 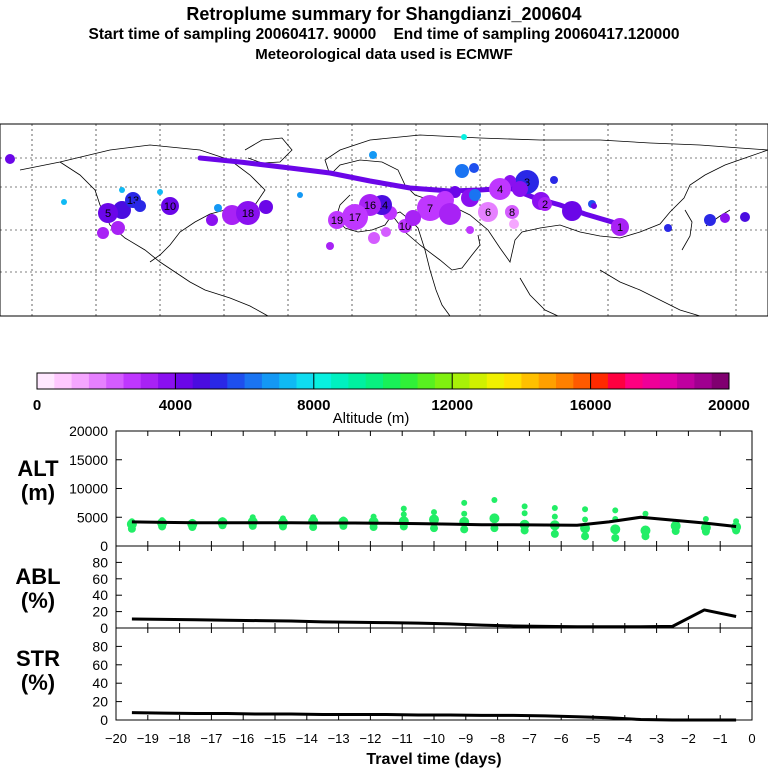 I want to click on y-tick-label: 5000, so click(x=92, y=517).